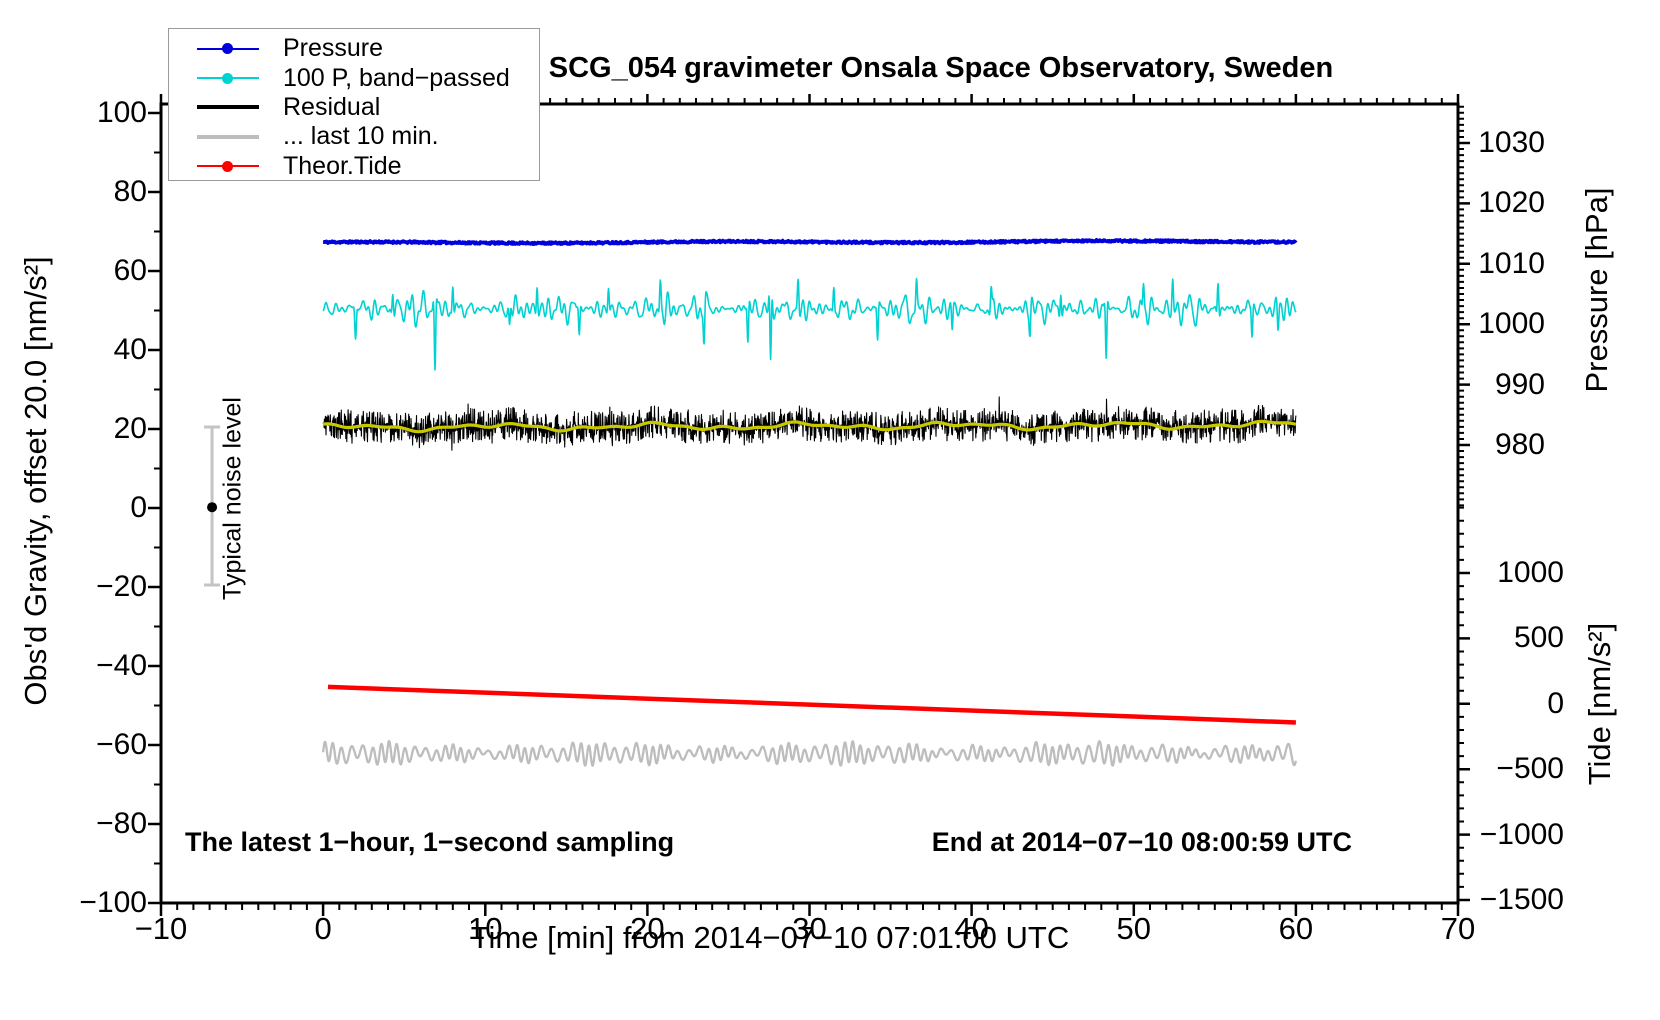 Image resolution: width=1660 pixels, height=1020 pixels. What do you see at coordinates (130, 191) in the screenshot?
I see `y-tick-label: 80` at bounding box center [130, 191].